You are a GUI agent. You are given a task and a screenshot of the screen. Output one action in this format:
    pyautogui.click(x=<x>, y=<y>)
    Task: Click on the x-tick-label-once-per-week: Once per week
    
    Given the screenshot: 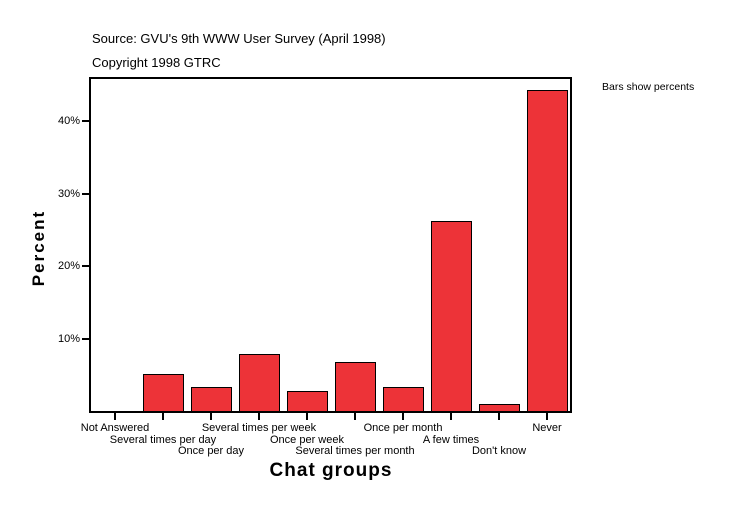 What is the action you would take?
    pyautogui.click(x=307, y=439)
    